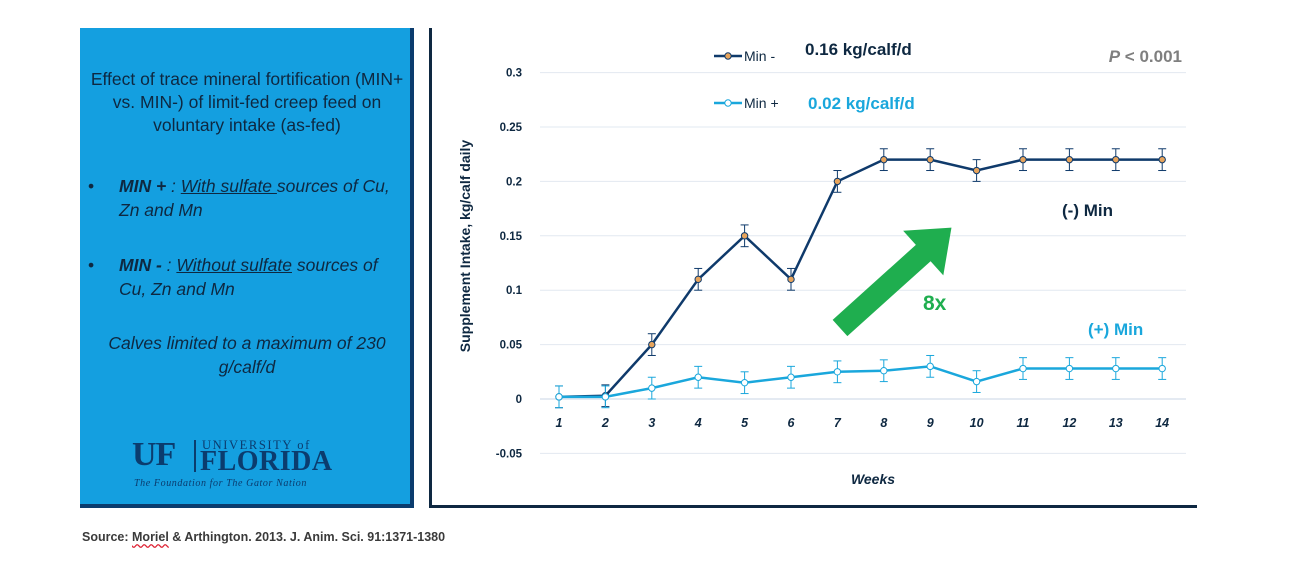  I want to click on y-tick-label: 0.3, so click(514, 74).